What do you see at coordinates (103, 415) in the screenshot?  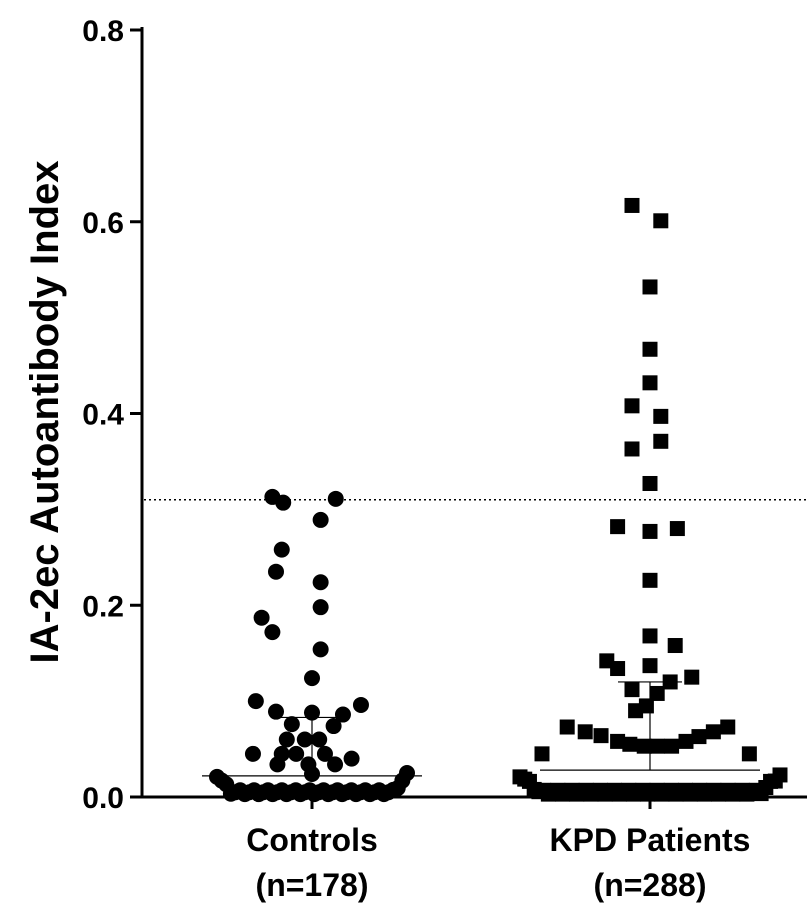 I see `y-tick-label: 0.4` at bounding box center [103, 415].